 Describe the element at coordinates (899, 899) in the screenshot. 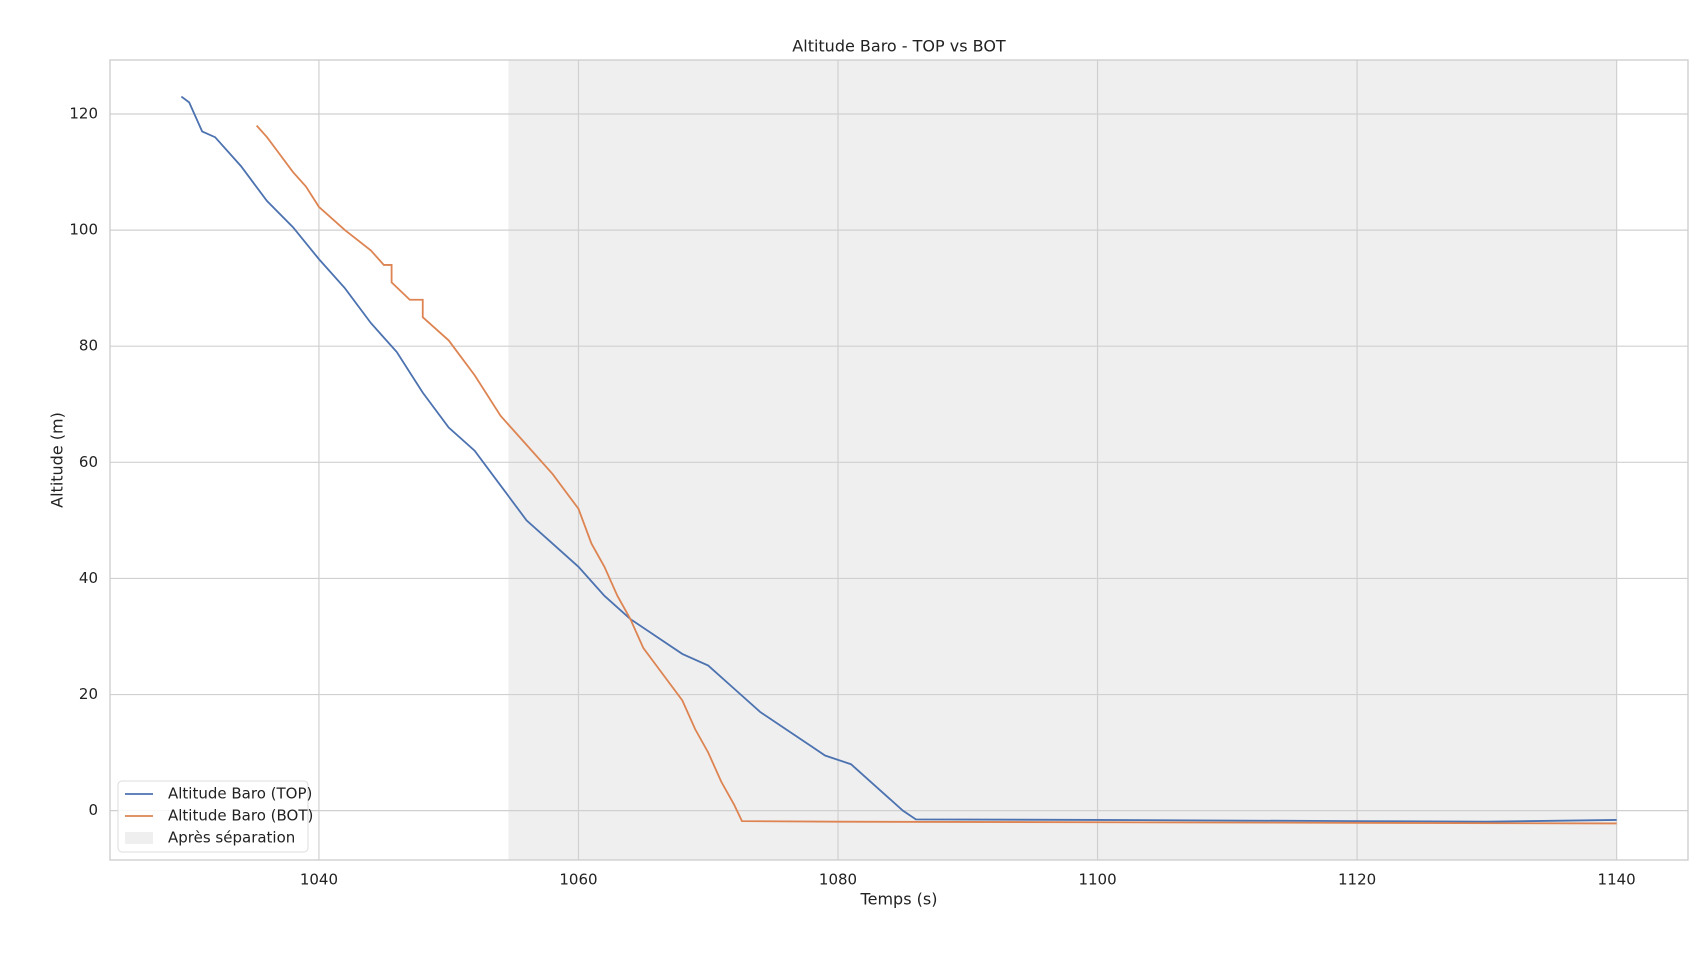

I see `x-axis-label: Temps (s)` at that location.